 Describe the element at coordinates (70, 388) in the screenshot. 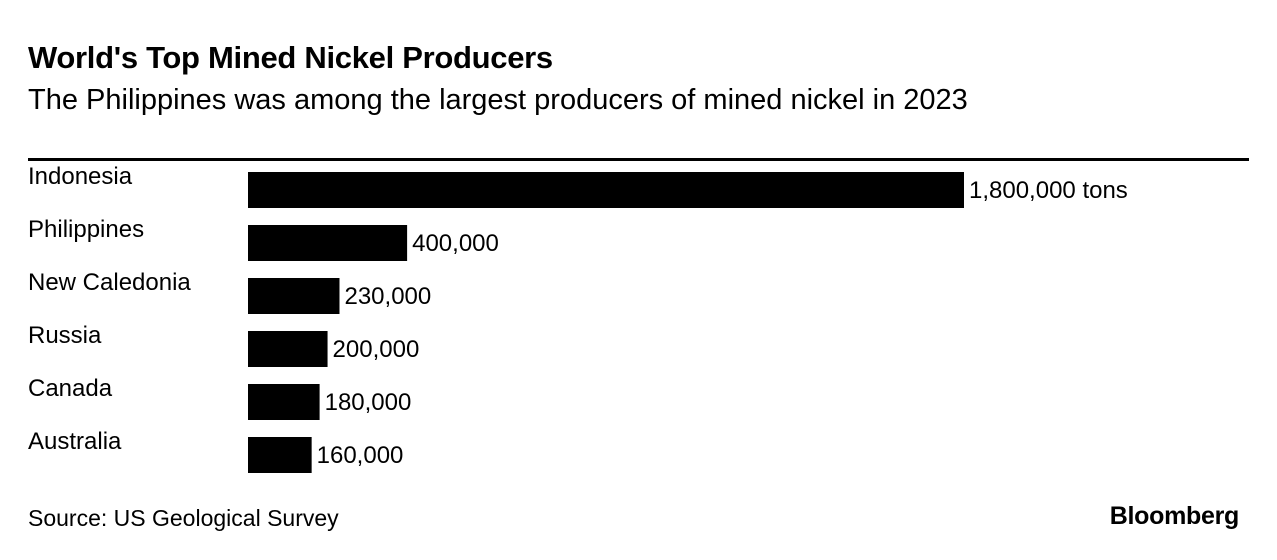

I see `category-label: Canada` at that location.